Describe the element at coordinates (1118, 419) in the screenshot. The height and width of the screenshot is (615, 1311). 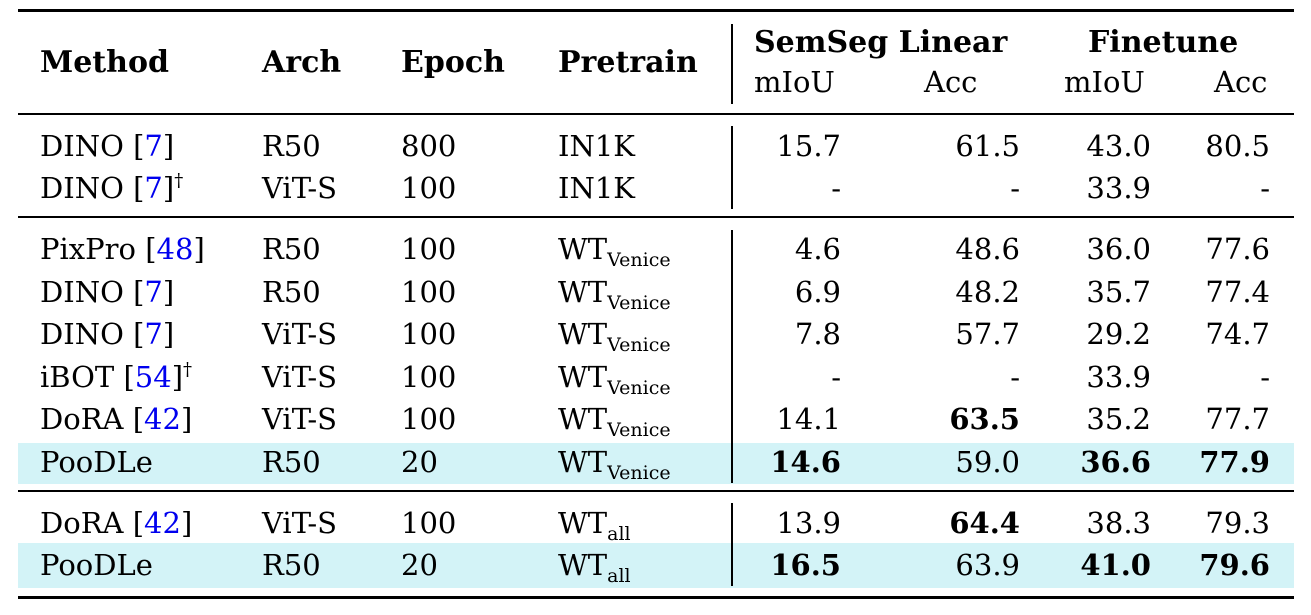
I see `row-6-finetune-miou: 35.2` at that location.